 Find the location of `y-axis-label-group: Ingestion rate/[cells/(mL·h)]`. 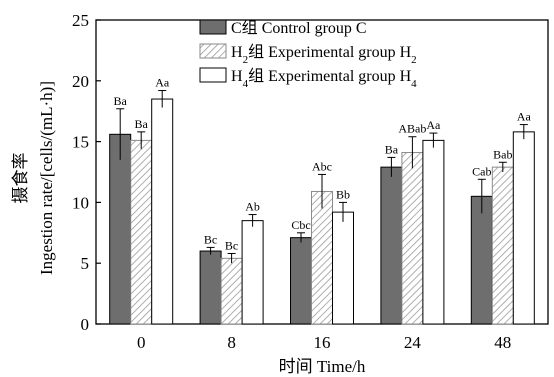

y-axis-label-group: Ingestion rate/[cells/(mL·h)] is located at coordinates (46, 178).